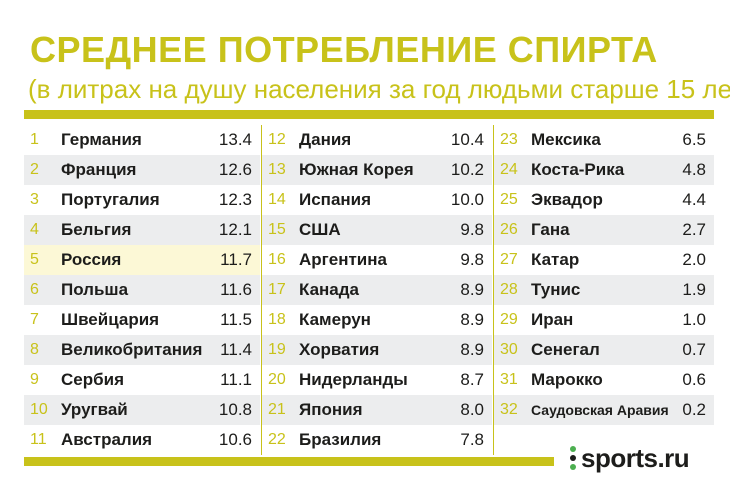 Image resolution: width=730 pixels, height=485 pixels. Describe the element at coordinates (329, 289) in the screenshot. I see `country-name: Канада` at that location.